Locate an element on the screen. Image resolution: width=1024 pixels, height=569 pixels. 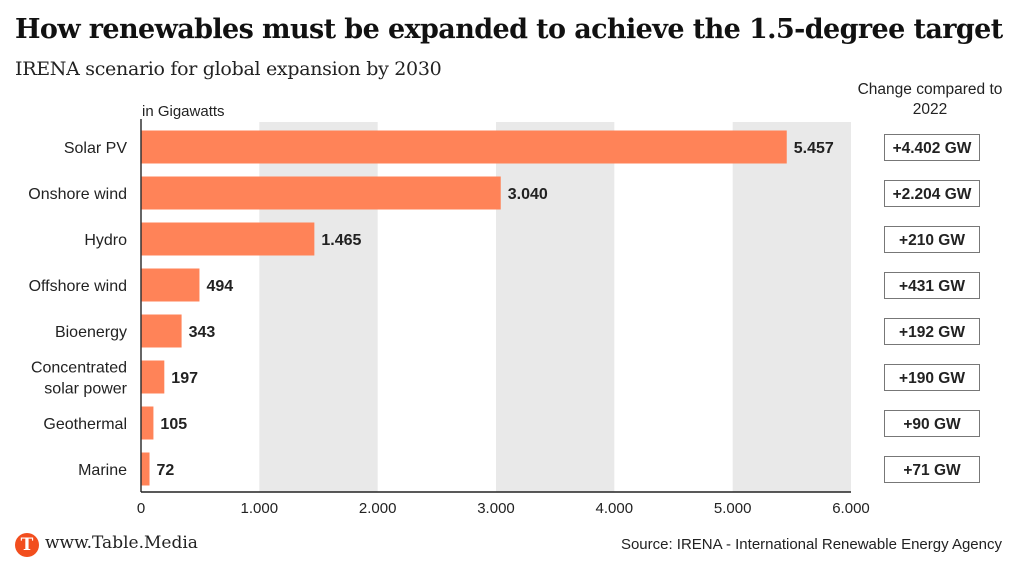
change-badge-label: +210 GW is located at coordinates (932, 240).